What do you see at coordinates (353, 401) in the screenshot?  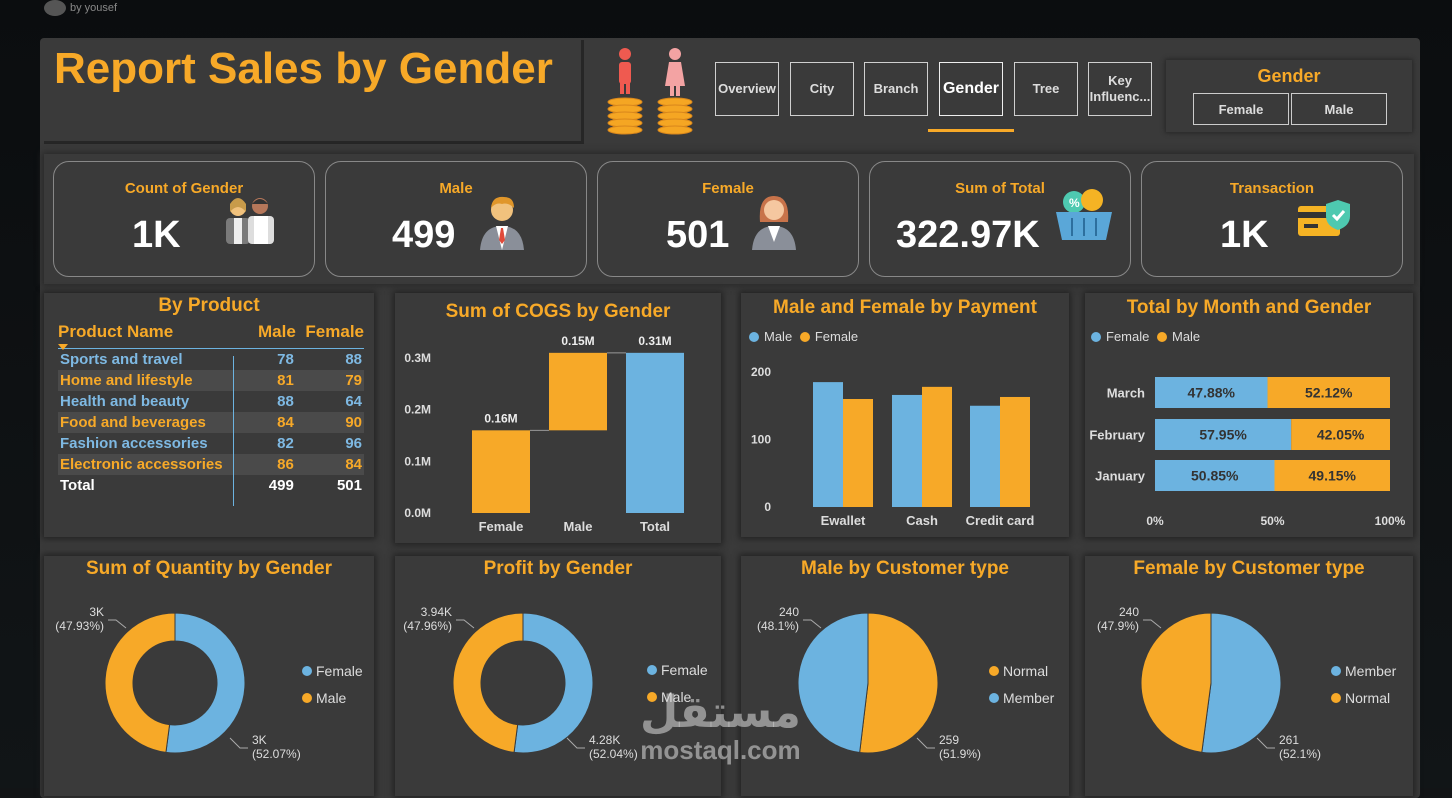 I see `female-count-cell: 64` at bounding box center [353, 401].